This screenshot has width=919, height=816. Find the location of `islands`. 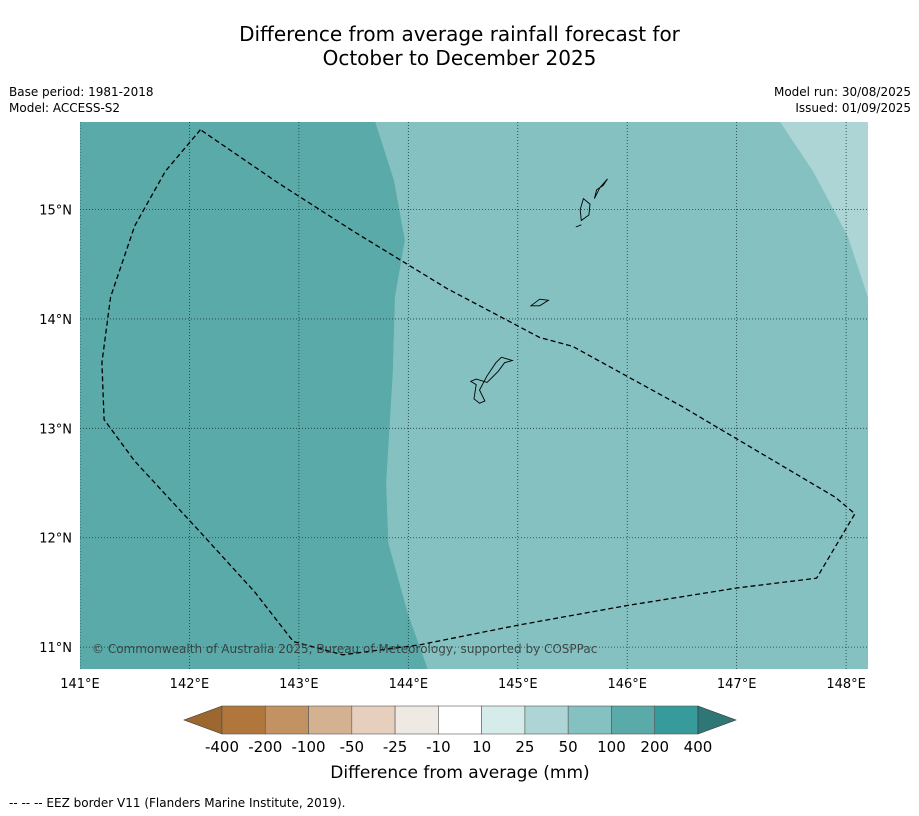

islands is located at coordinates (538, 291).